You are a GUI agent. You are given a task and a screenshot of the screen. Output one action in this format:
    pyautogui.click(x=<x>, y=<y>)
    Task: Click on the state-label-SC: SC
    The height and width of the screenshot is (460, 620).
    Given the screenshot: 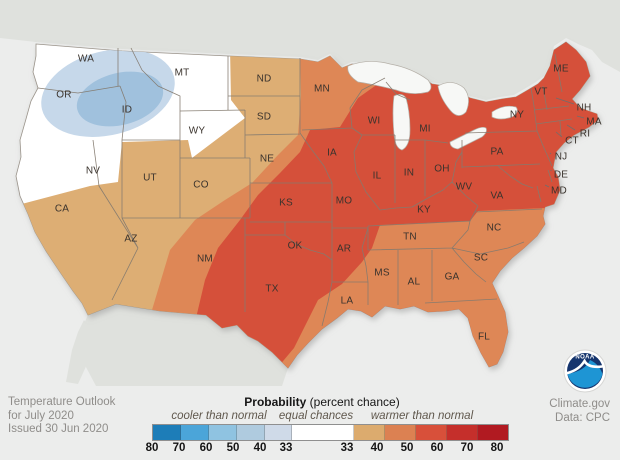 What is the action you would take?
    pyautogui.click(x=481, y=258)
    